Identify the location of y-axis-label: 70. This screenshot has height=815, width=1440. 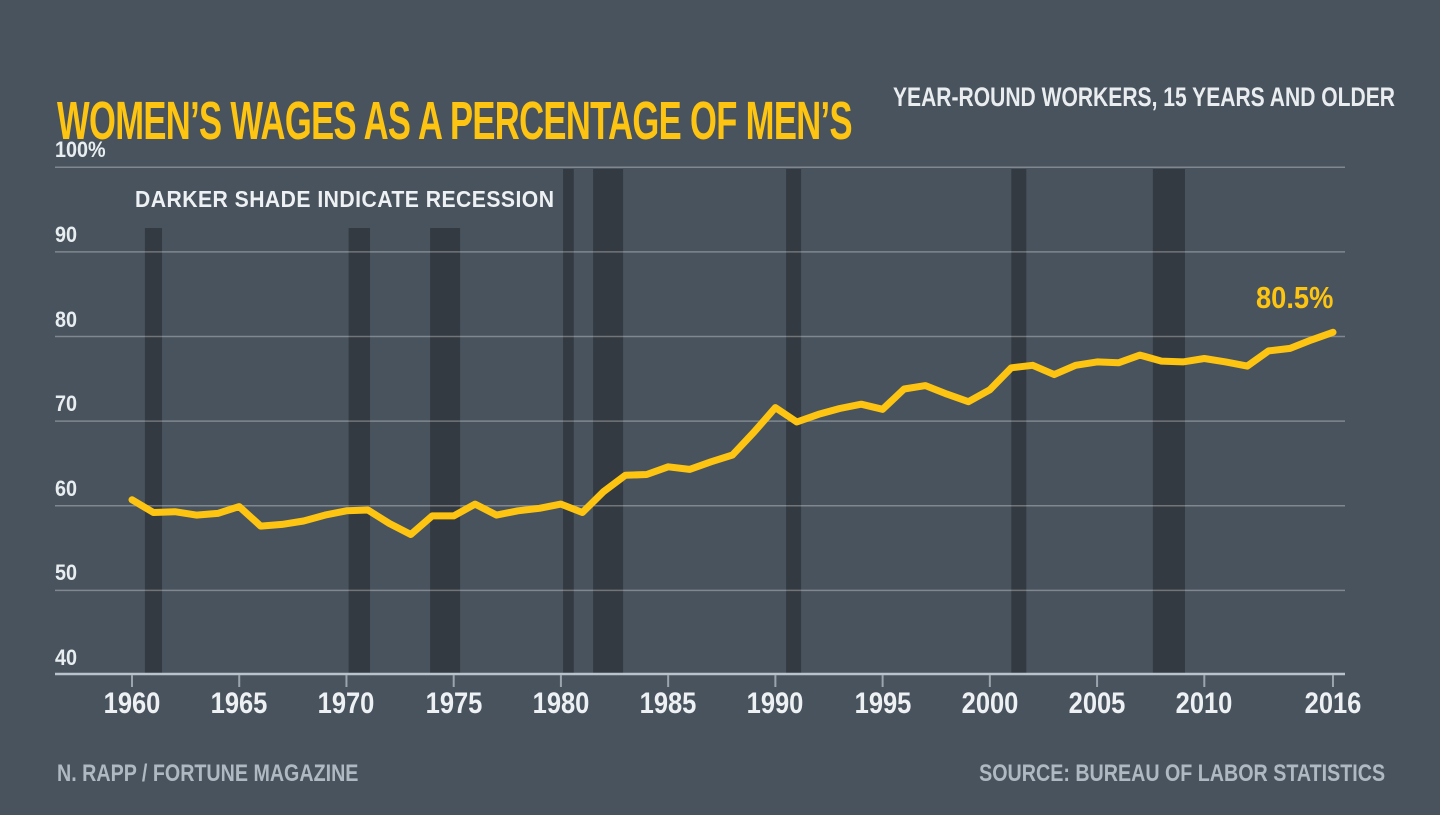
(66, 404).